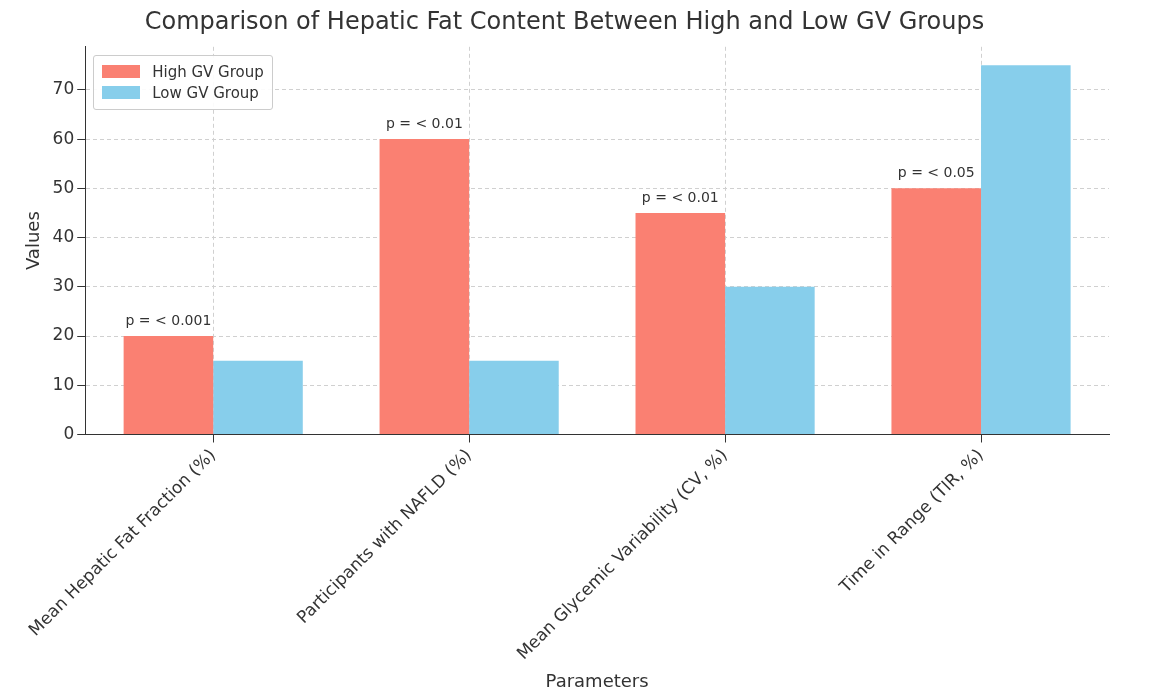 The width and height of the screenshot is (1149, 697). Describe the element at coordinates (63, 235) in the screenshot. I see `y-tick-label: 40` at that location.